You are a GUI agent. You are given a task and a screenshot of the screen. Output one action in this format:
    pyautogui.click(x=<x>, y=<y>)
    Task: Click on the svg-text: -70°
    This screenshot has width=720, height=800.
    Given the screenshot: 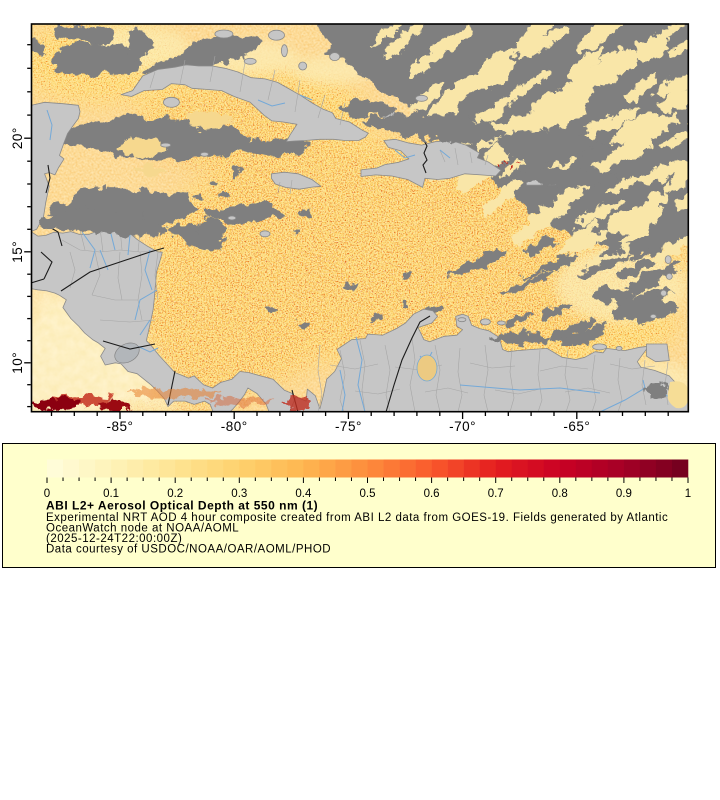 What is the action you would take?
    pyautogui.click(x=462, y=426)
    